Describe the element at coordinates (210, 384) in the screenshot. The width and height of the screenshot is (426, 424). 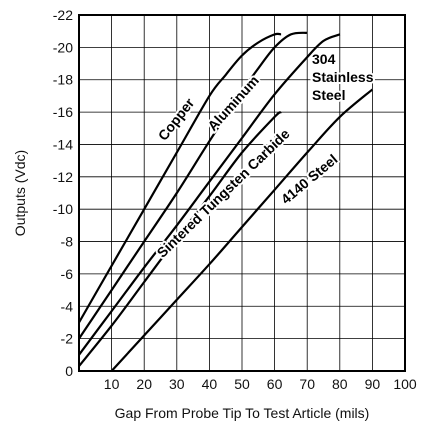
I see `x-tick-label: 40` at that location.